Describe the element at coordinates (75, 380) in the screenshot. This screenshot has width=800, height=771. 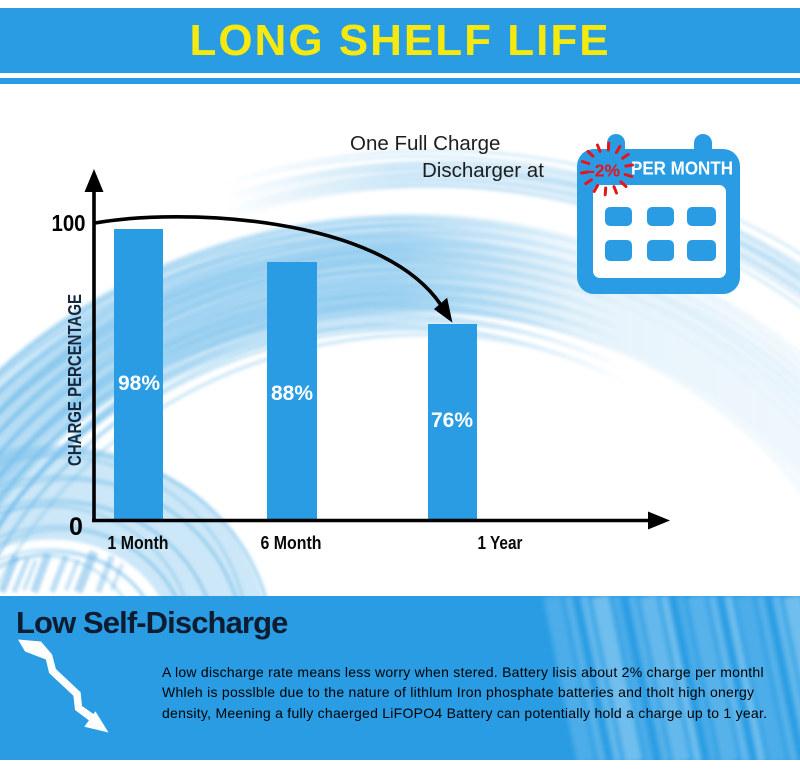
I see `svg-text: CHARGE PERCENTAGE` at that location.